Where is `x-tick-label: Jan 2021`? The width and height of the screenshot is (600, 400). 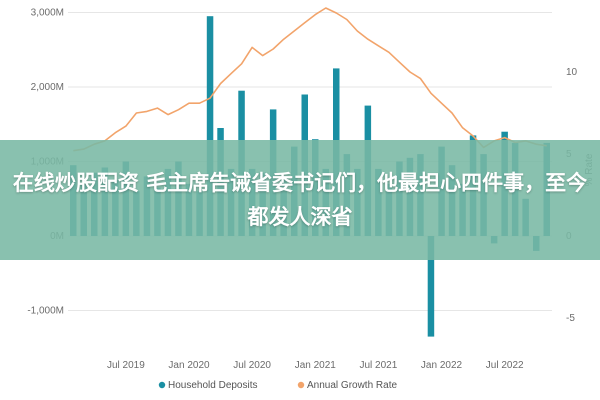
x-tick-label: Jan 2021 is located at coordinates (316, 365).